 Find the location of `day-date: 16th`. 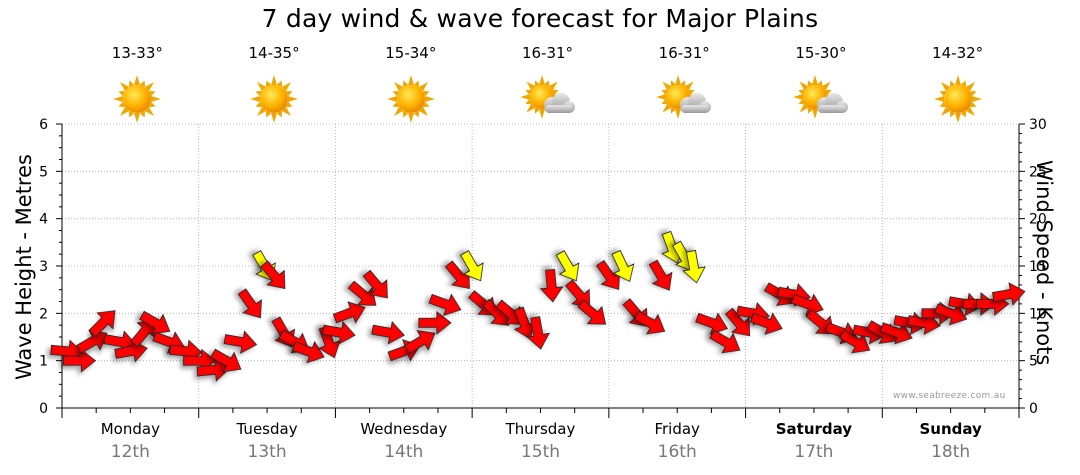

day-date: 16th is located at coordinates (677, 452).